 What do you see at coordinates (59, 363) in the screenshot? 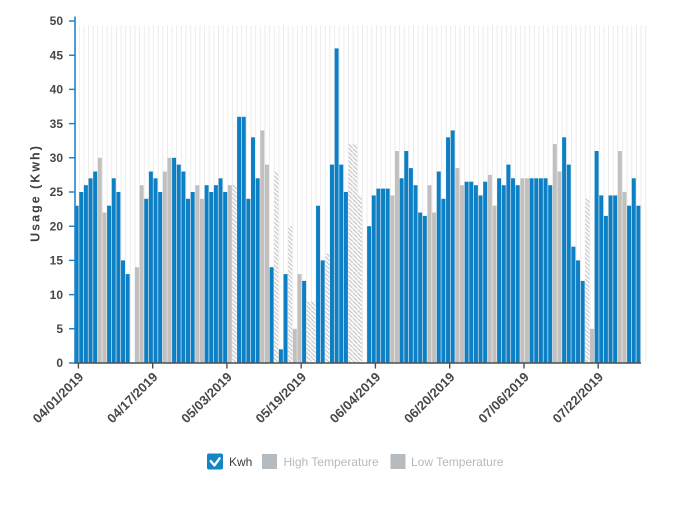
I see `svg-text: 0` at bounding box center [59, 363].